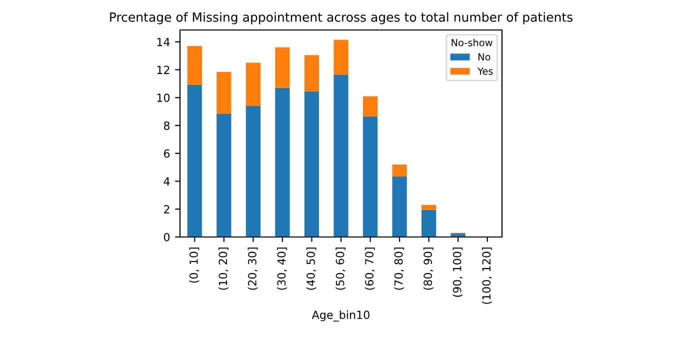 This screenshot has width=680, height=337. What do you see at coordinates (457, 272) in the screenshot?
I see `x-tick-label: (90, 100]` at bounding box center [457, 272].